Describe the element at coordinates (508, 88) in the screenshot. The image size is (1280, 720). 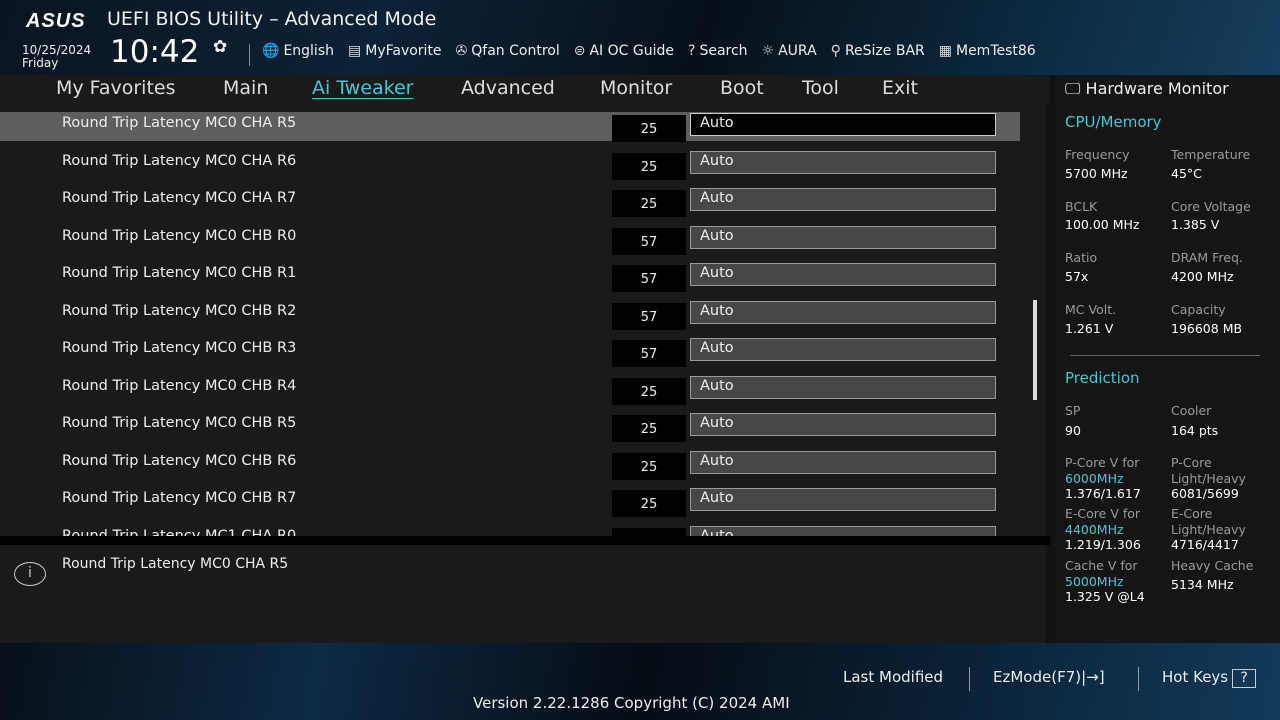
I see `tab-advanced: Advanced` at that location.